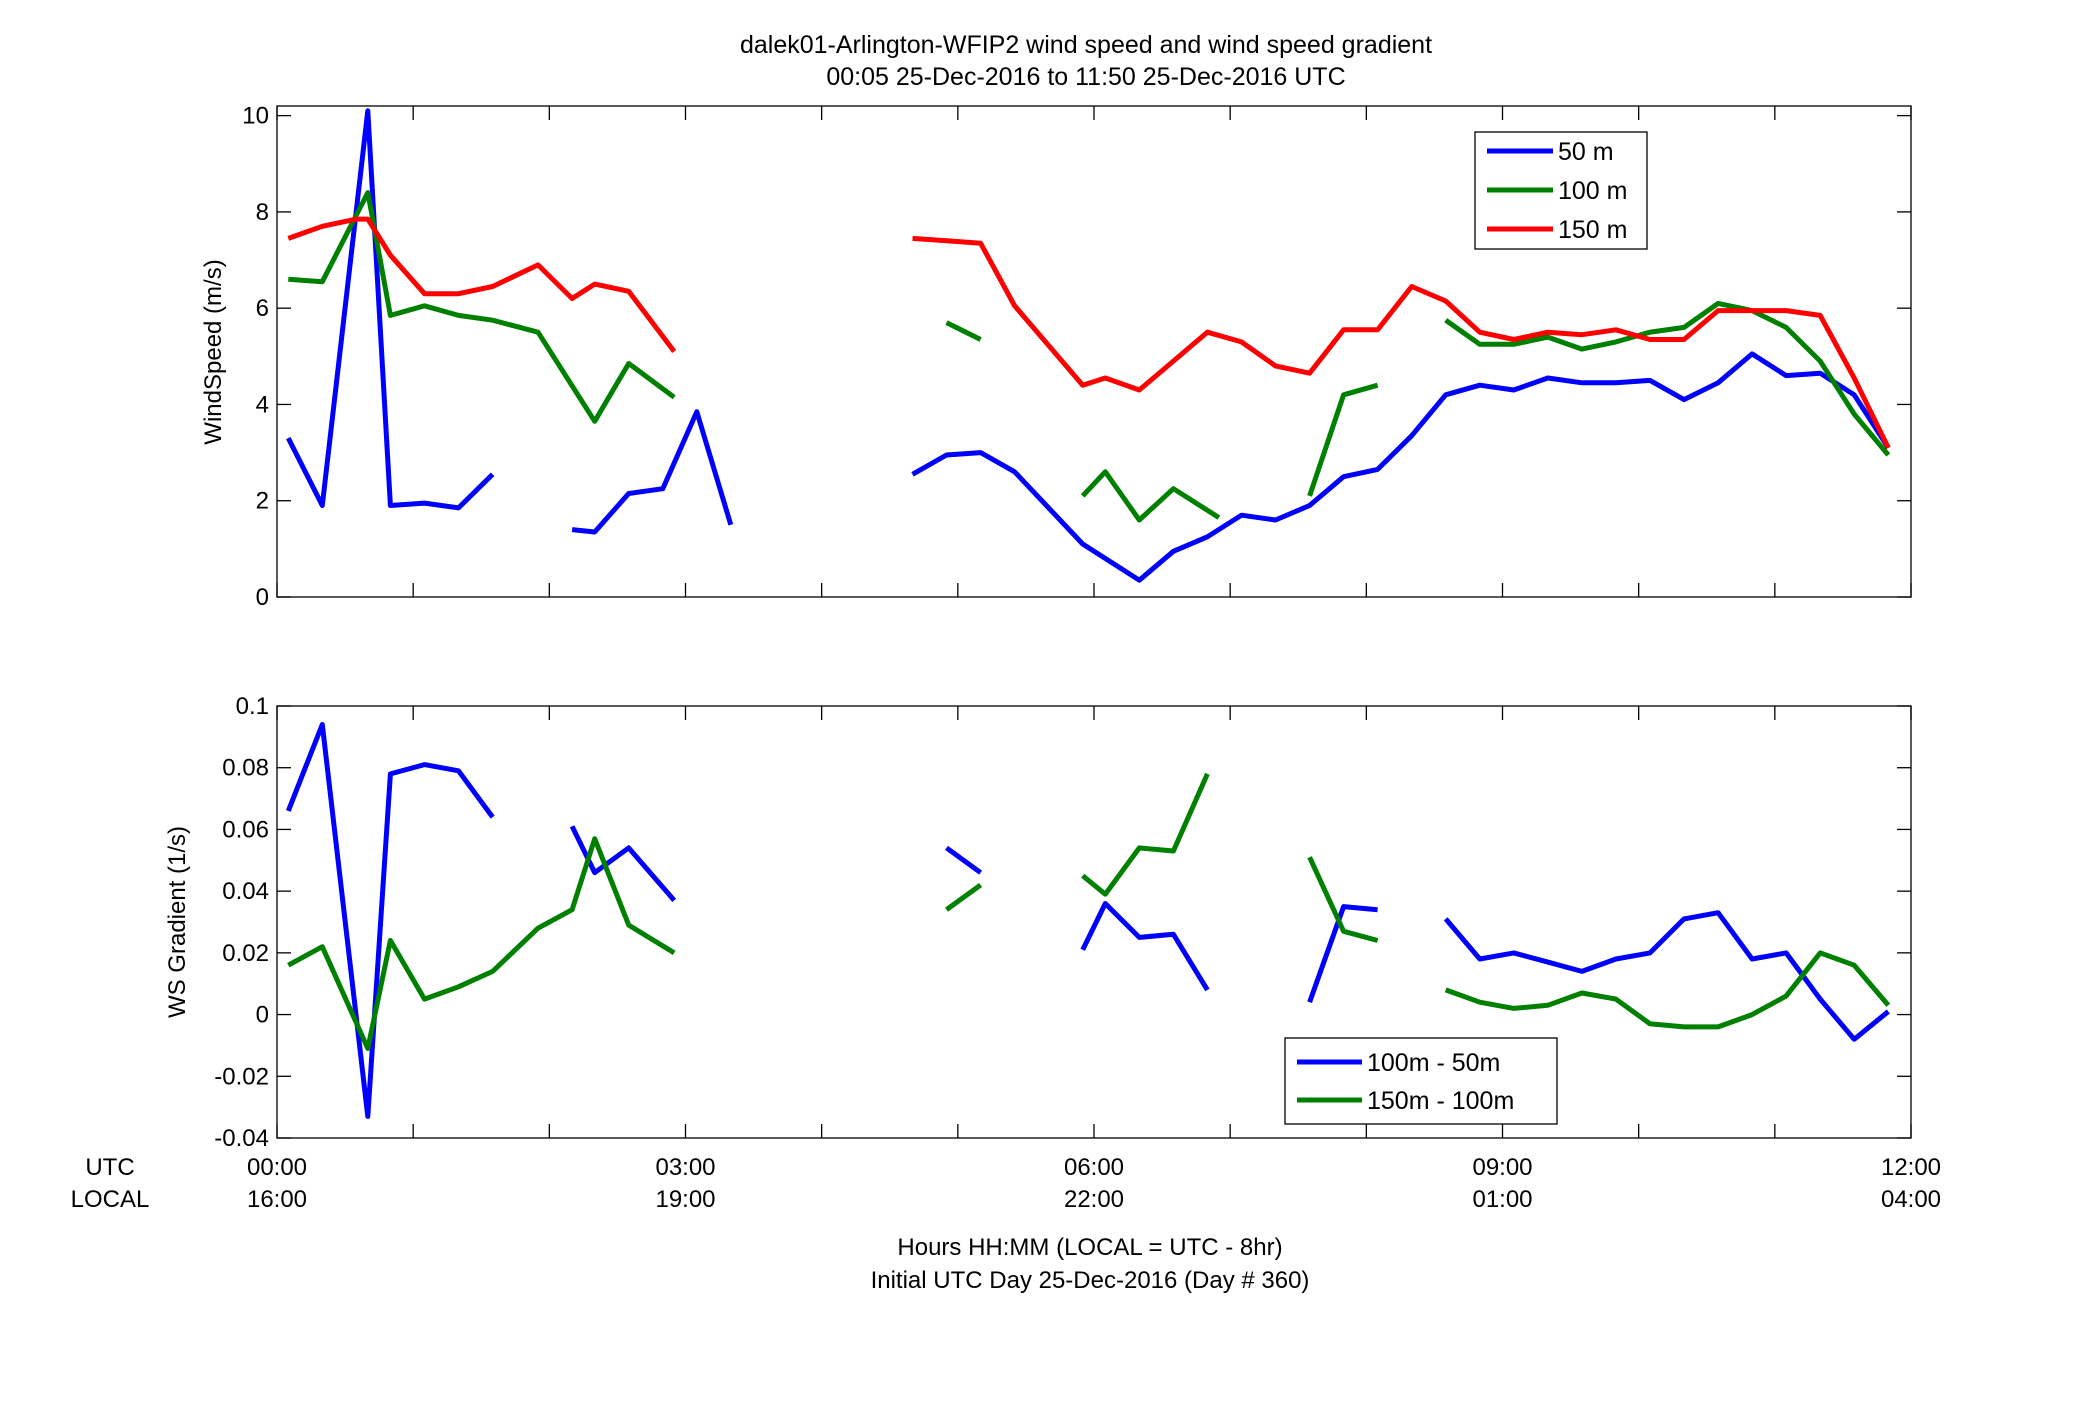 This screenshot has width=2098, height=1425. What do you see at coordinates (262, 212) in the screenshot?
I see `y-tick-label: 8` at bounding box center [262, 212].